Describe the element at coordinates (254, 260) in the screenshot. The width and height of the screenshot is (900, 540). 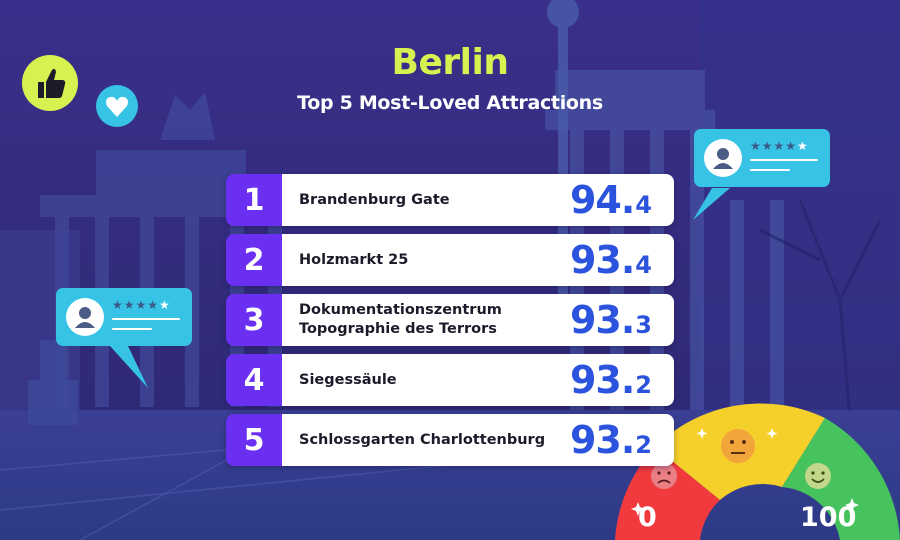
I see `rank-number: 2` at that location.